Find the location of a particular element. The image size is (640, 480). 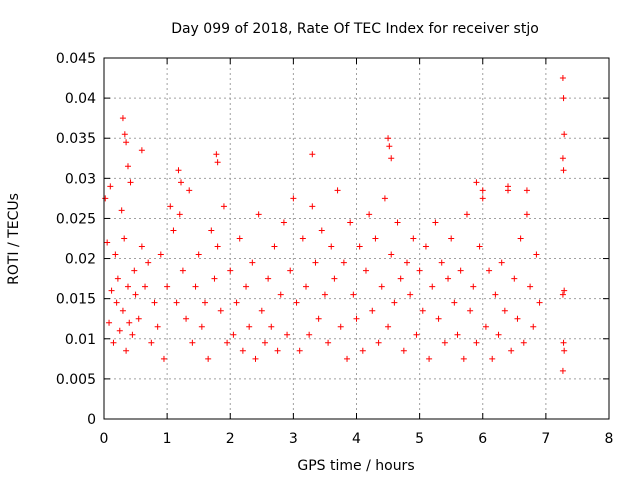

y-tick-label: 0.015 is located at coordinates (76, 300).